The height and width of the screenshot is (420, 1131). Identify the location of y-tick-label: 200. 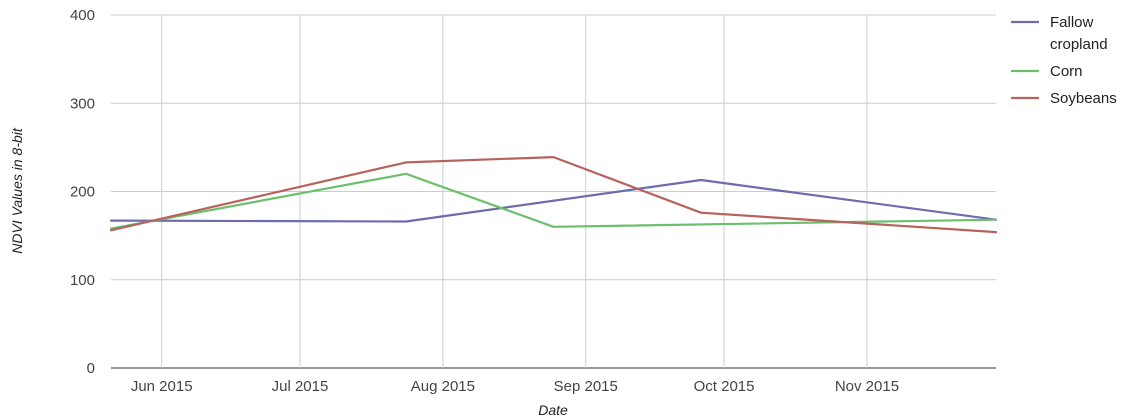
(82, 192).